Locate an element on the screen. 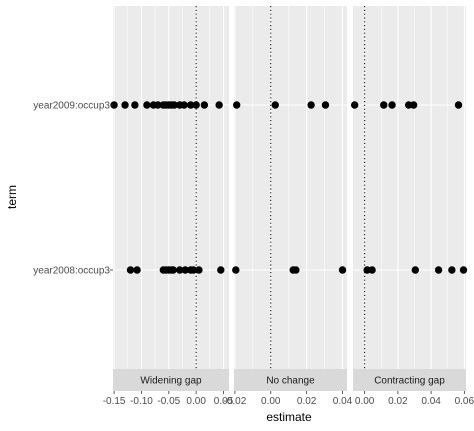  x-tick-label: -0.02 is located at coordinates (234, 401).